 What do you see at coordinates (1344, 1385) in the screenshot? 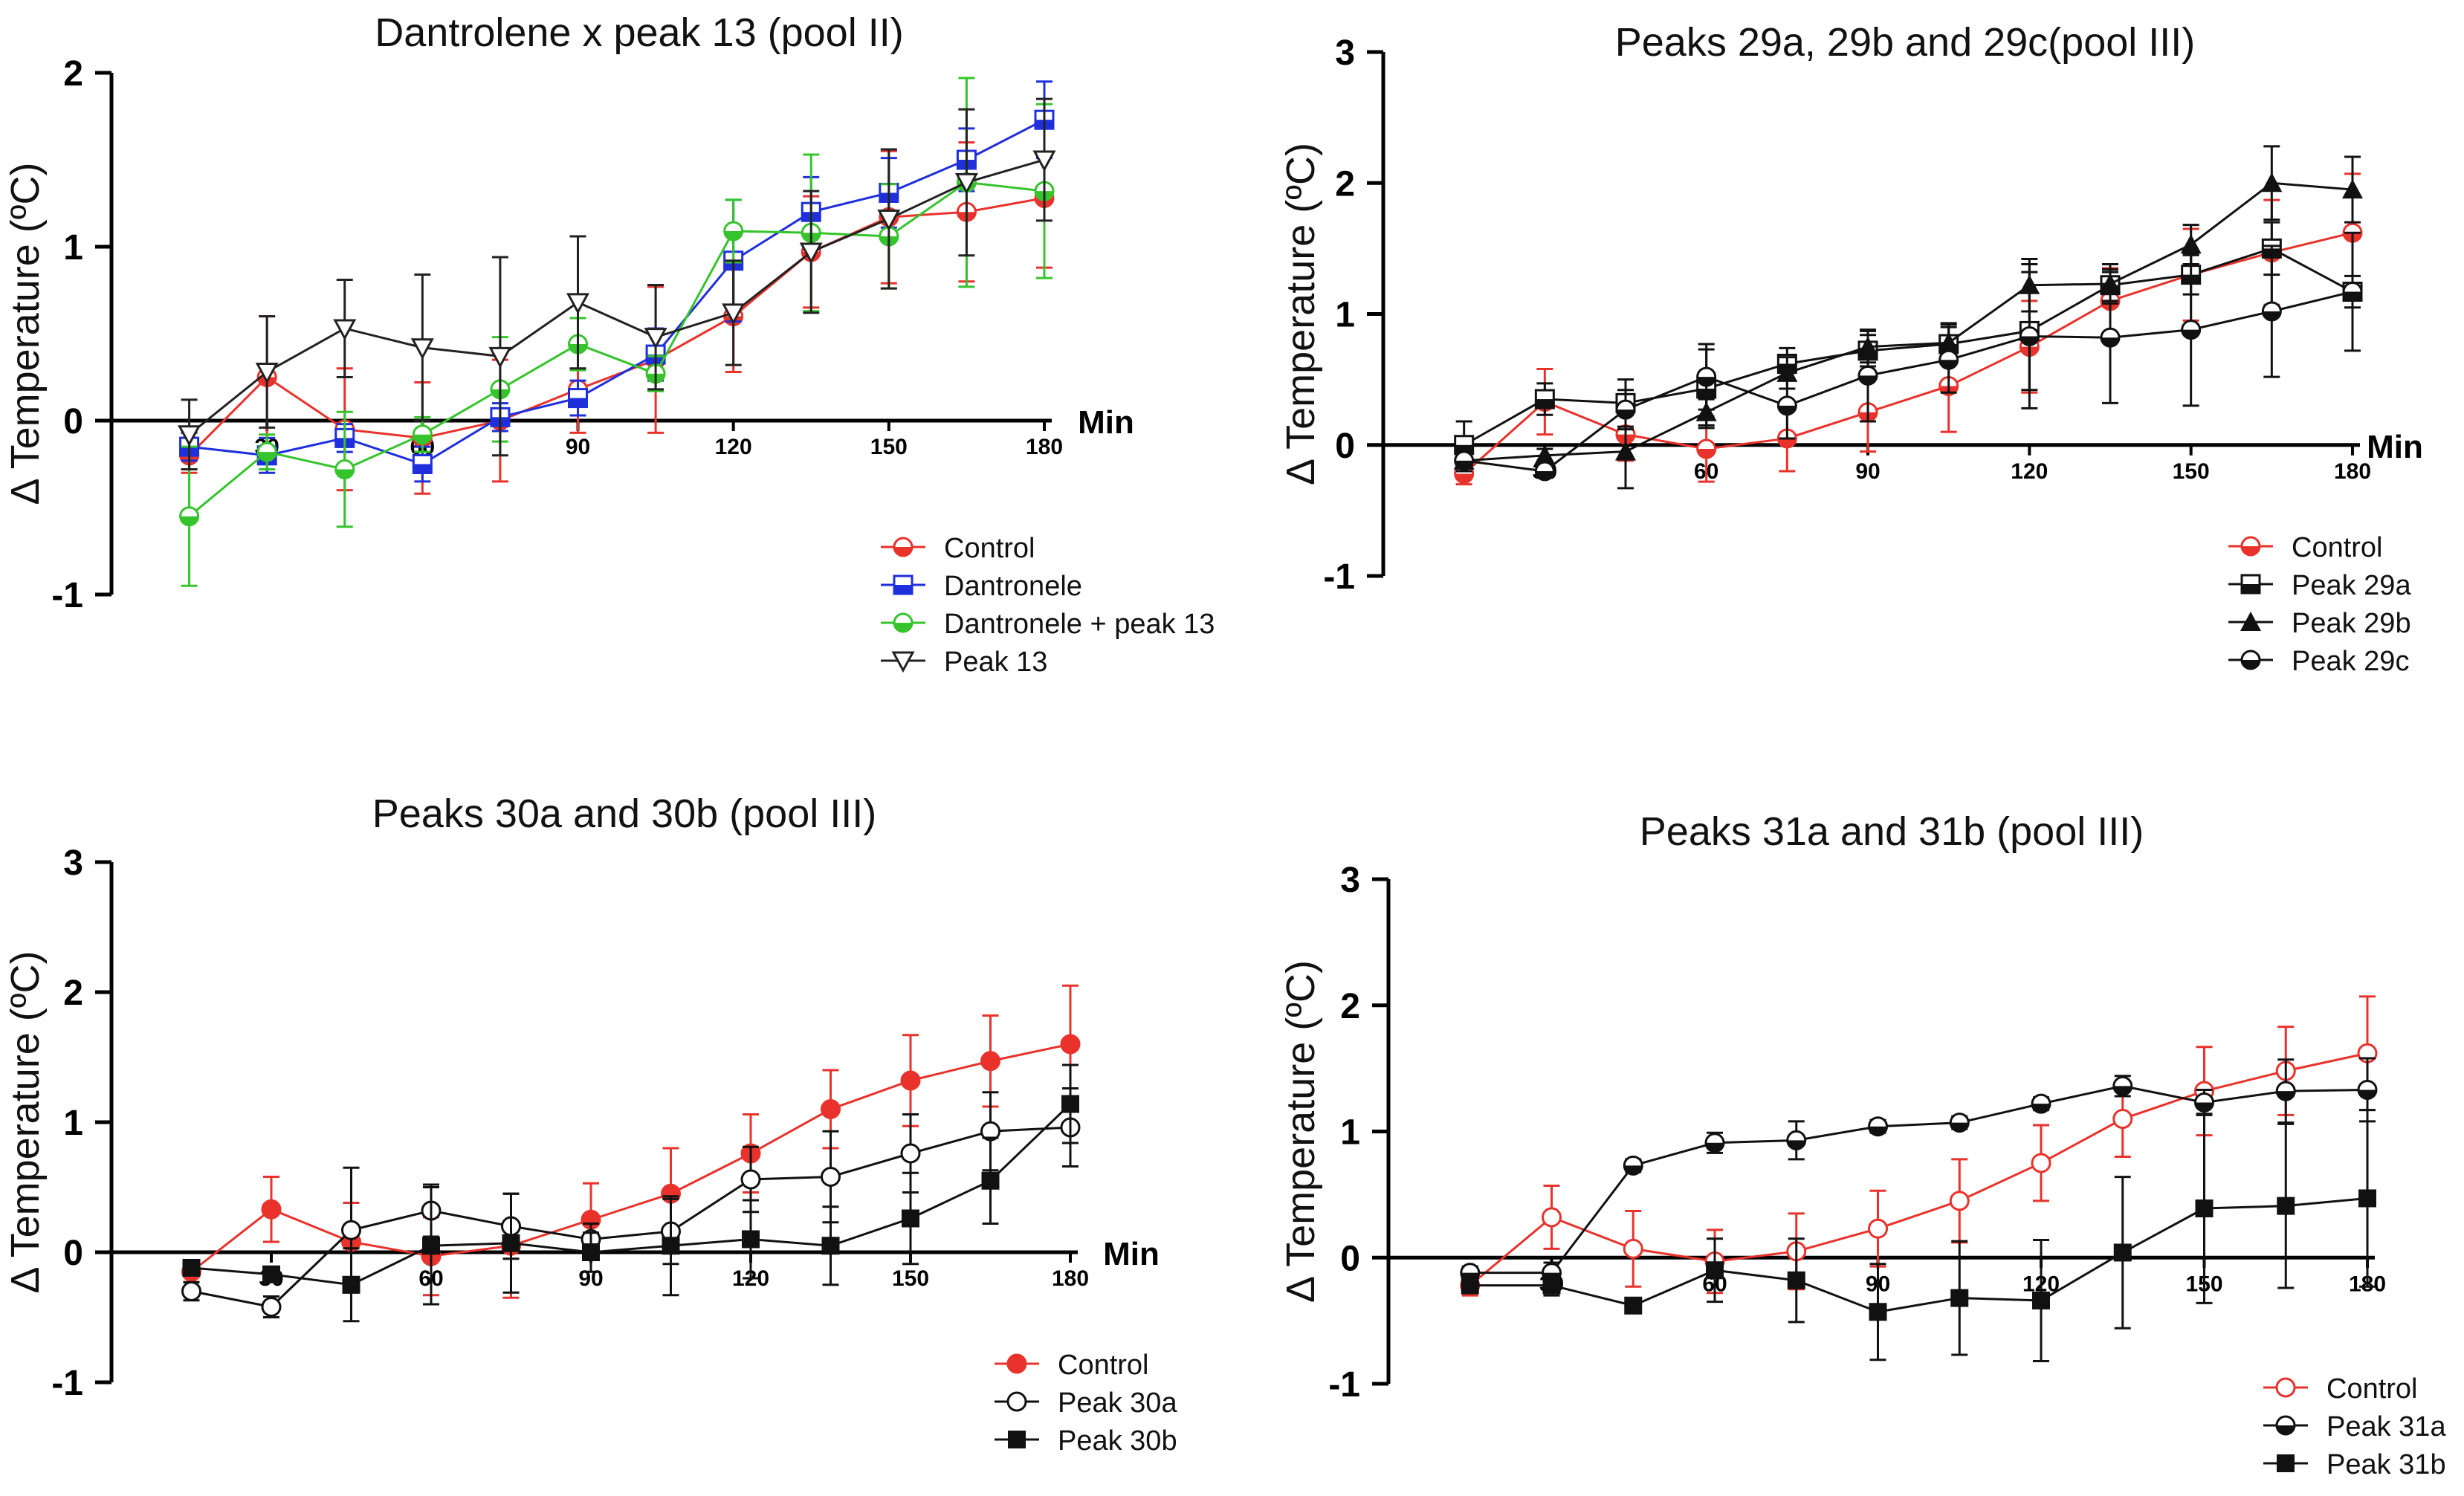
I see `y-tick-label: -1` at bounding box center [1344, 1385].